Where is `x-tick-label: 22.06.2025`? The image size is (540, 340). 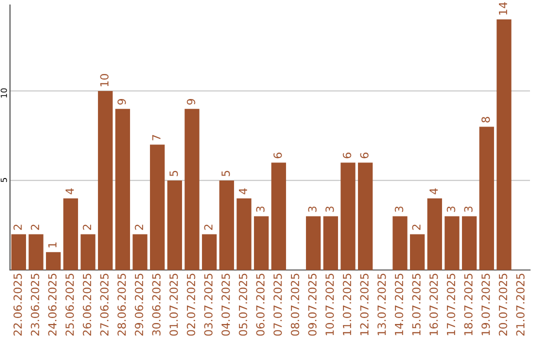
x-tick-label: 22.06.2025 is located at coordinates (17, 305).